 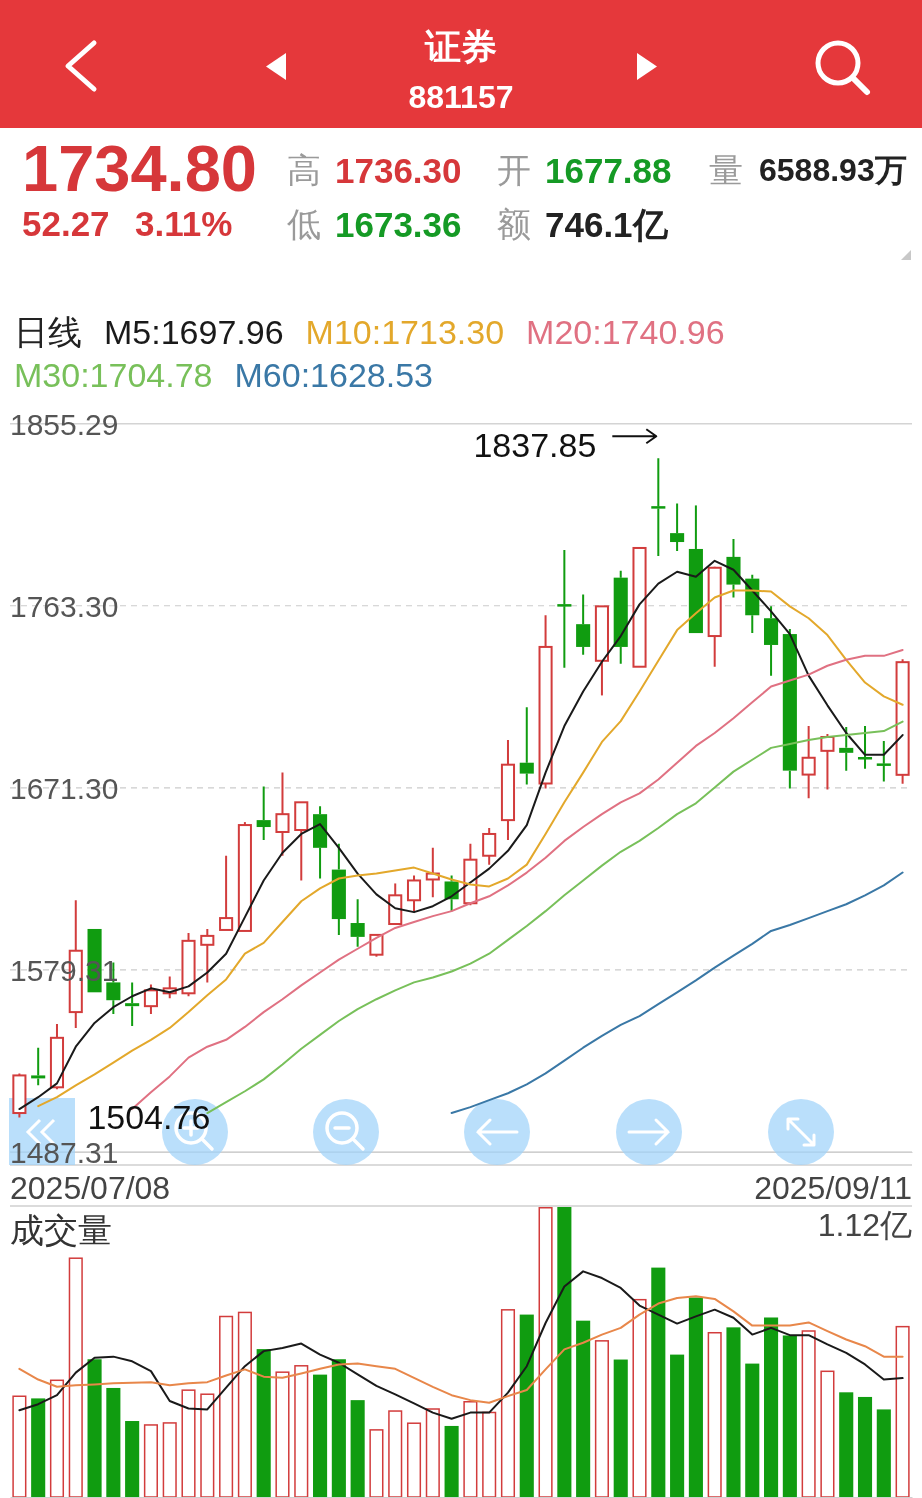 What do you see at coordinates (64, 424) in the screenshot?
I see `y-tick-label: 1855.29` at bounding box center [64, 424].